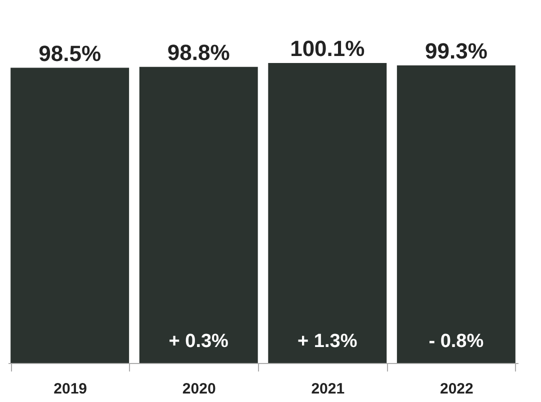 The image size is (541, 402). Describe the element at coordinates (198, 341) in the screenshot. I see `annotation: + 0.3%` at that location.